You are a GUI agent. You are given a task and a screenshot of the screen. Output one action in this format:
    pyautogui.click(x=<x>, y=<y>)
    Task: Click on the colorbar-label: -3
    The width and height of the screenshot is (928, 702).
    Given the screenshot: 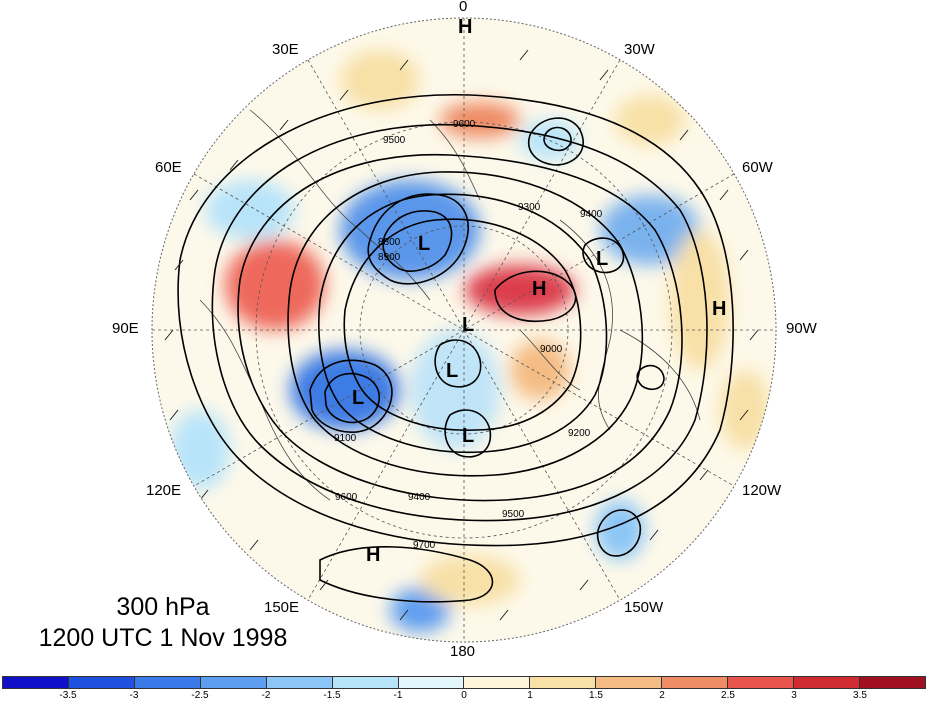 What is the action you would take?
    pyautogui.click(x=134, y=695)
    